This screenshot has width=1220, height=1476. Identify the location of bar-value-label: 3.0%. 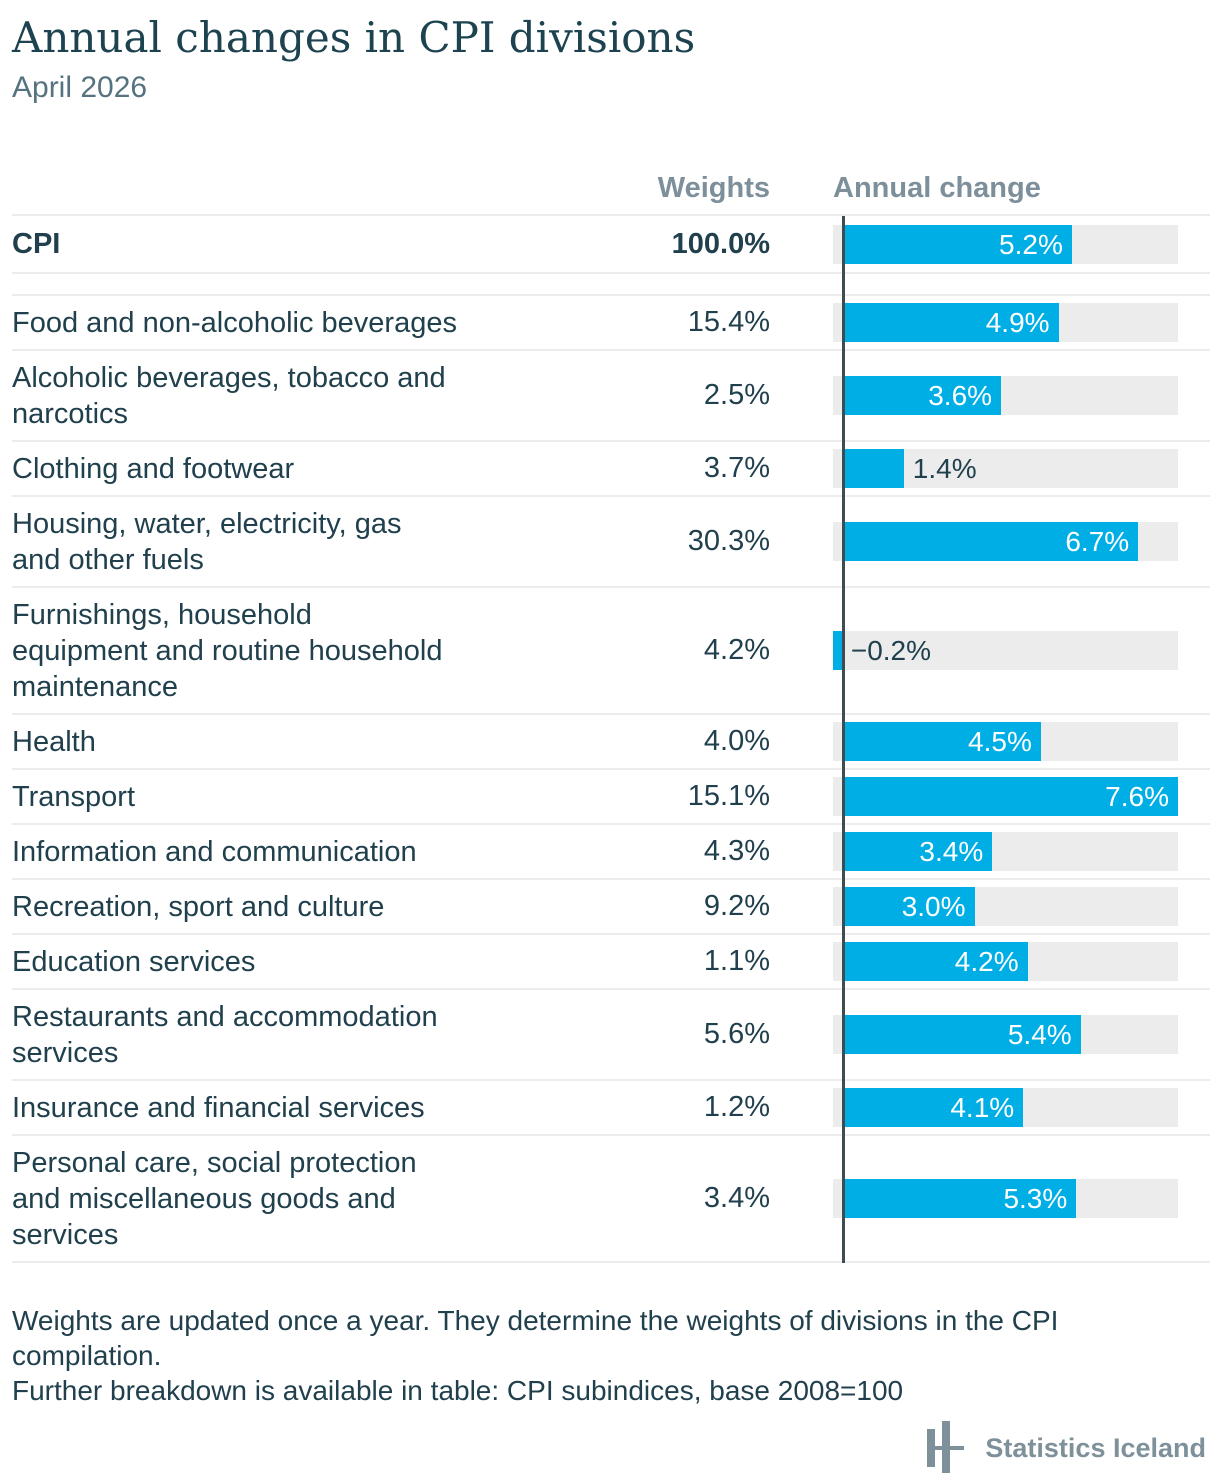
(933, 906).